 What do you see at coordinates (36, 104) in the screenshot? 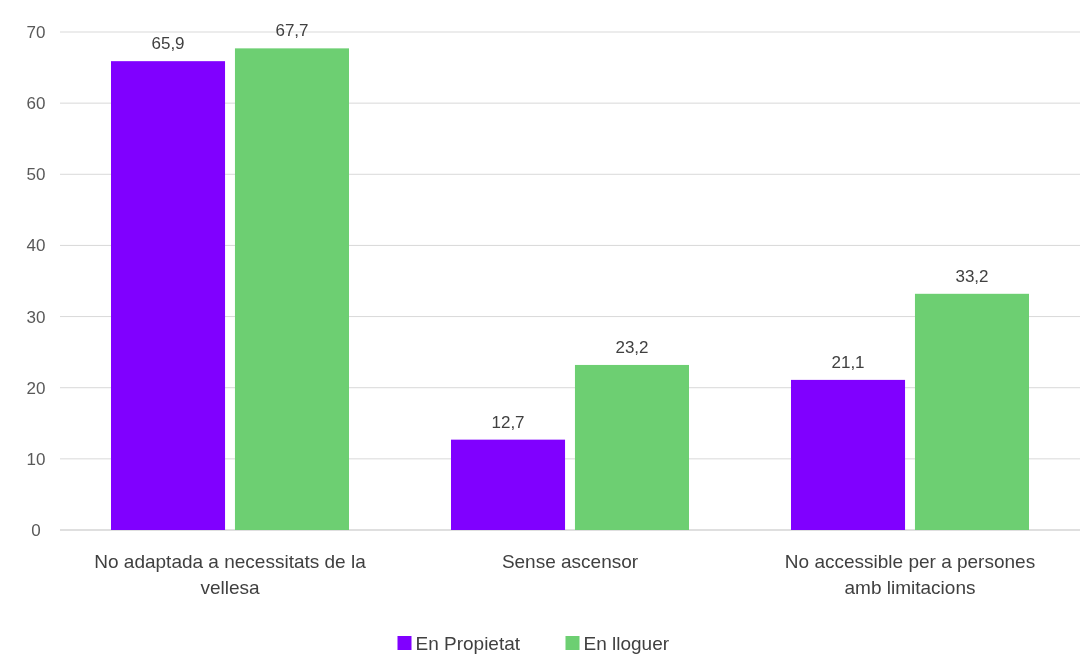
I see `y-tick-label: 60` at bounding box center [36, 104].